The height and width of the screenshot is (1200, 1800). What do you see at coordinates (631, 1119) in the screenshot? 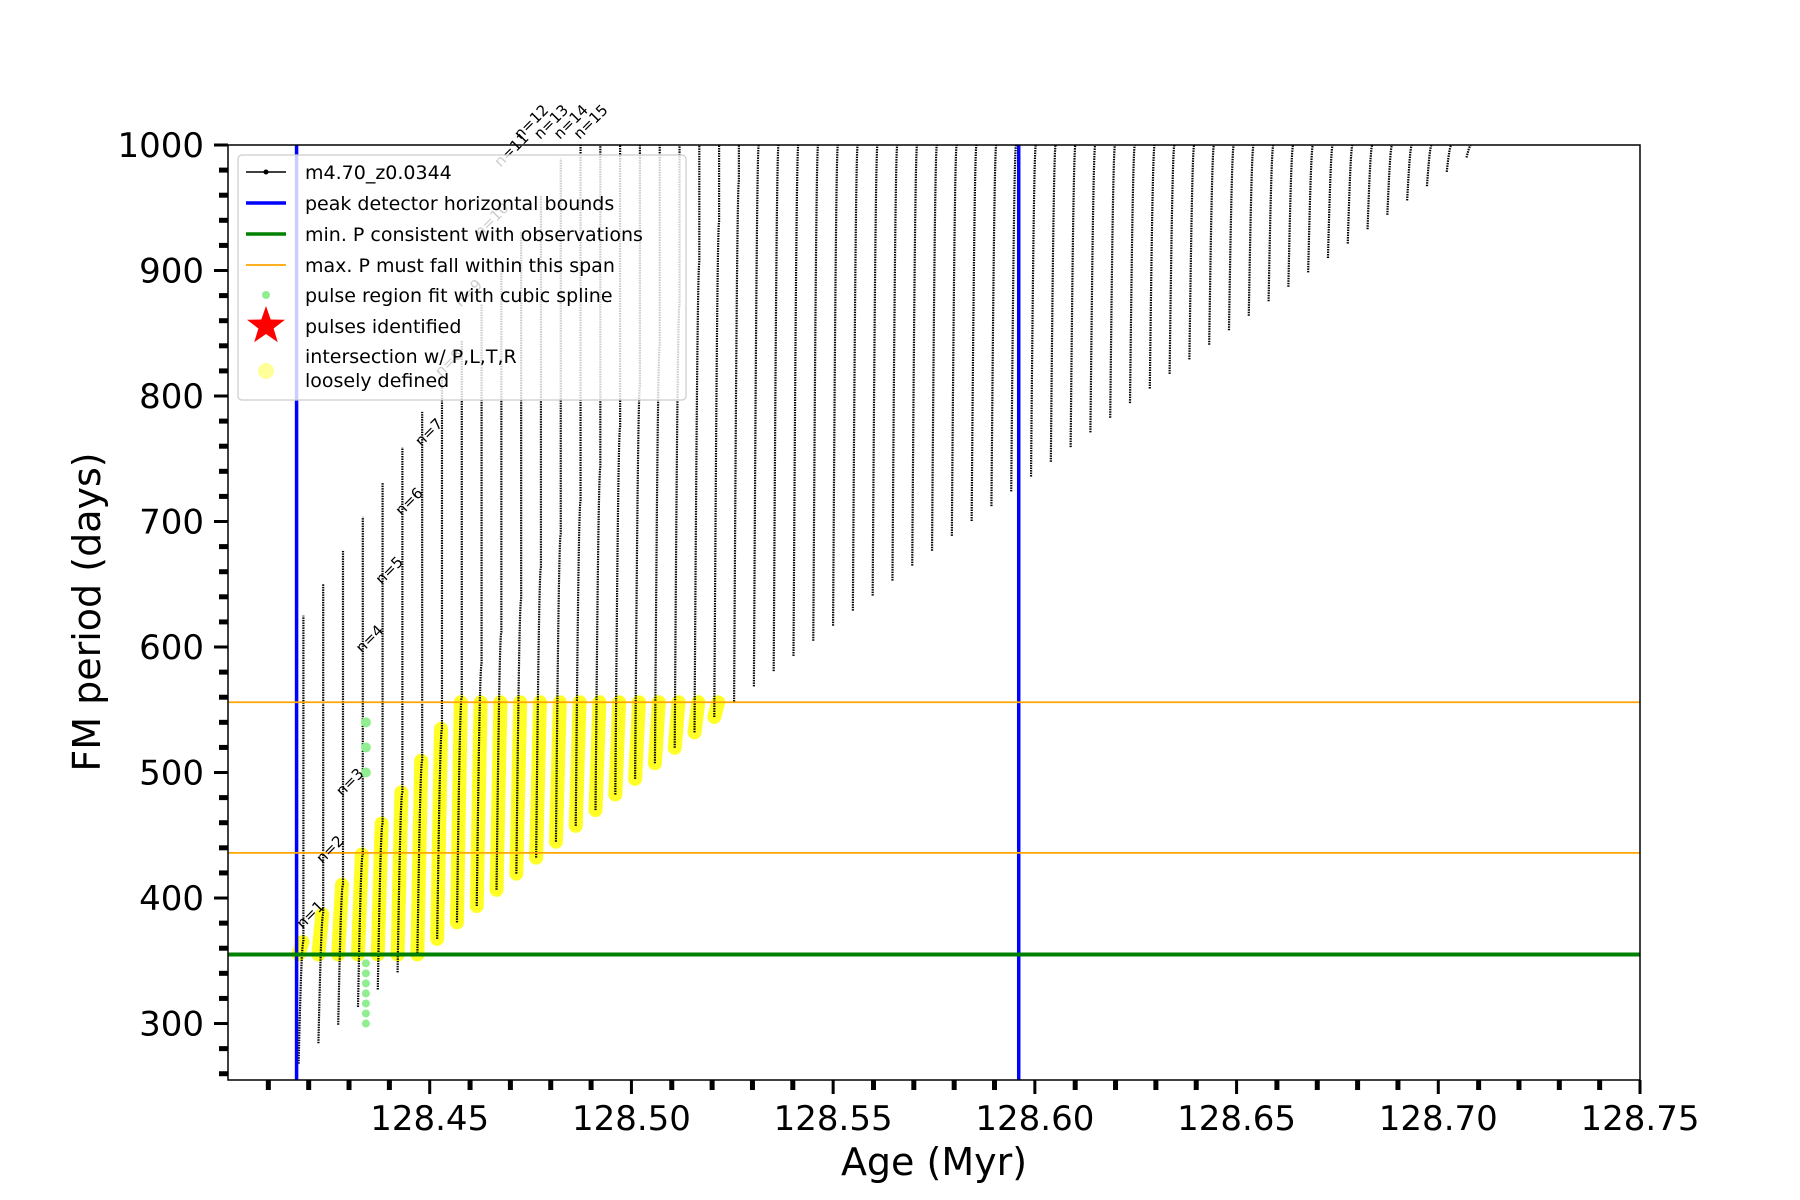
I see `x-tick-label: 128.50` at bounding box center [631, 1119].